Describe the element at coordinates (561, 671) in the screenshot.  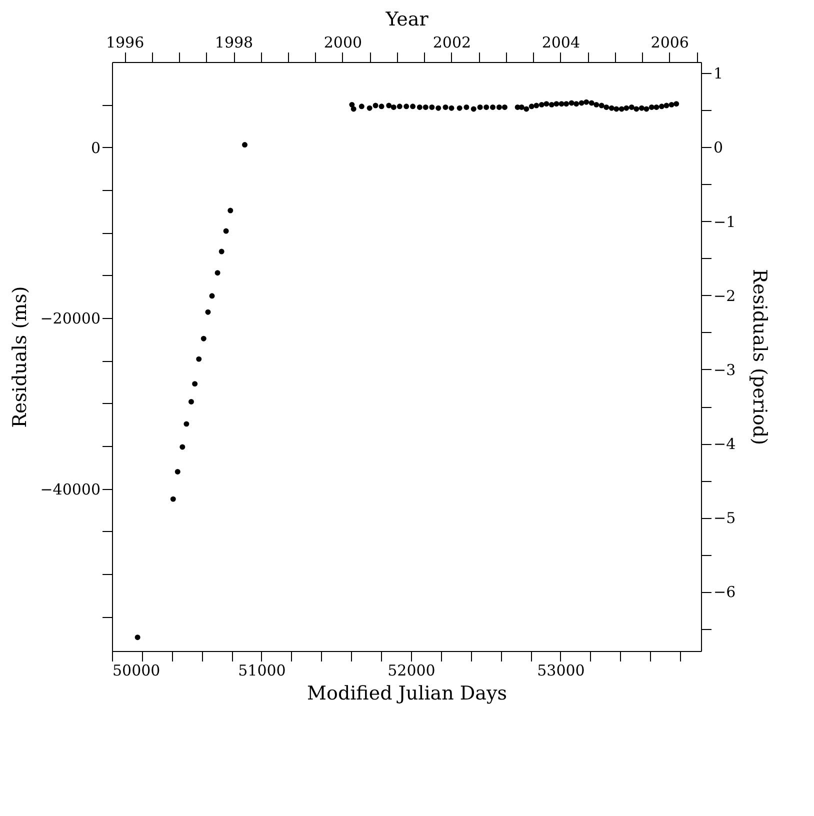
I see `x-tick-label: 53000` at that location.